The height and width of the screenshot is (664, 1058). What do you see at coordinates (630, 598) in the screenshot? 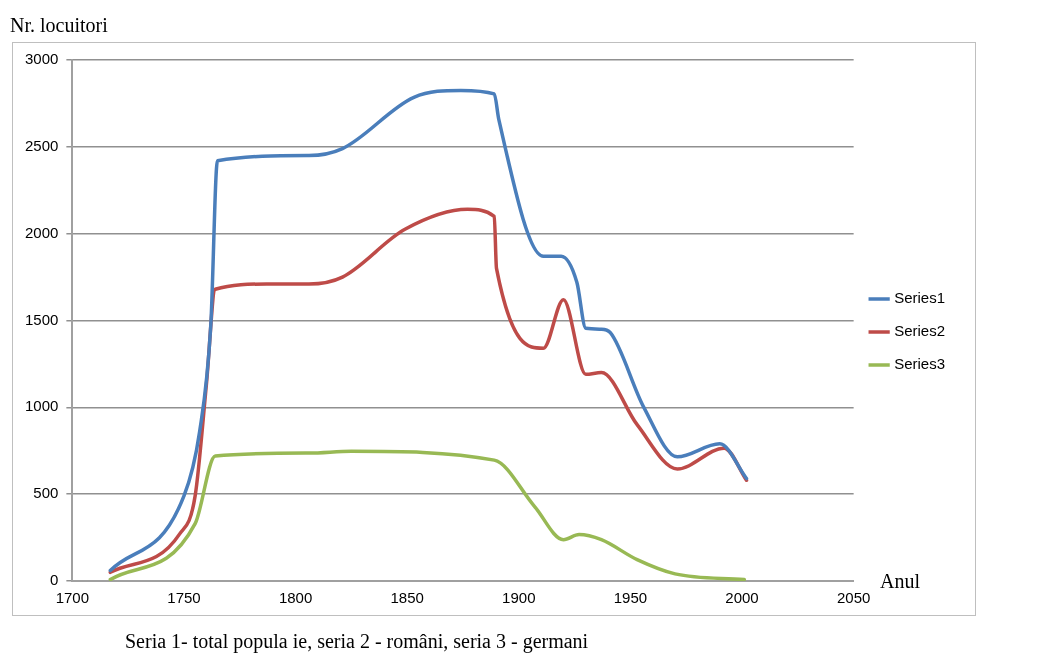
I see `x-tick-label: 1950` at bounding box center [630, 598].